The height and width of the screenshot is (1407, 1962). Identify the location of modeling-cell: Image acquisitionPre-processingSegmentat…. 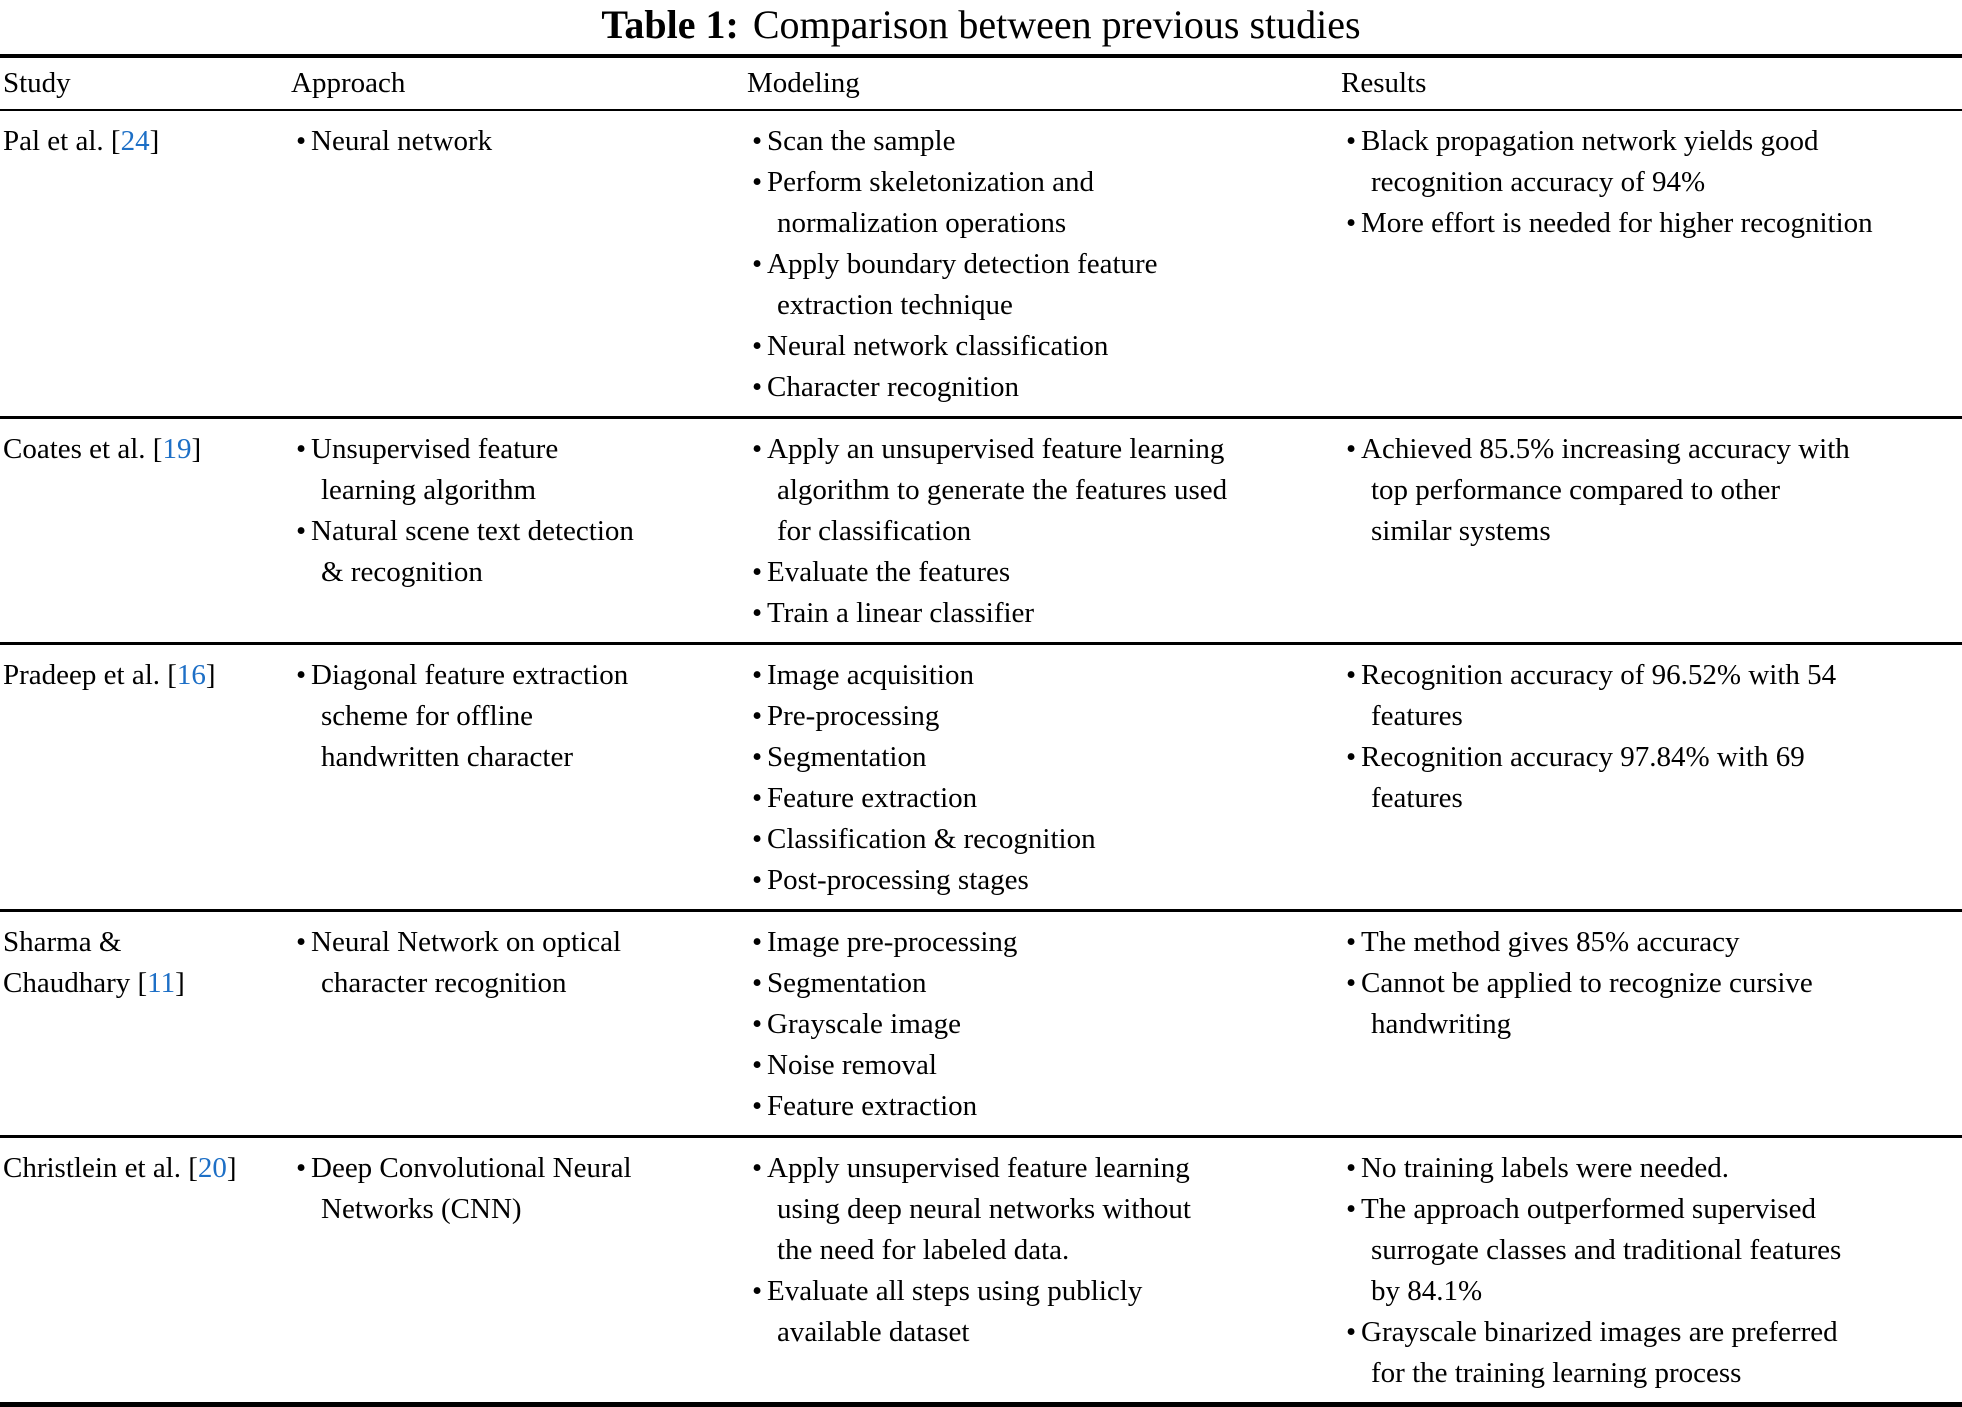
(1041, 777).